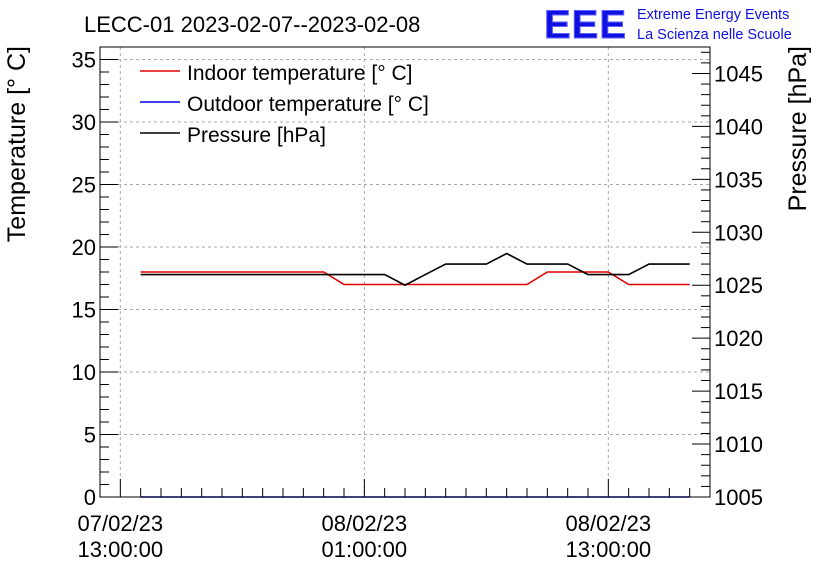 The image size is (836, 572). What do you see at coordinates (365, 549) in the screenshot?
I see `x-tick-label-time: 01:00:00` at bounding box center [365, 549].